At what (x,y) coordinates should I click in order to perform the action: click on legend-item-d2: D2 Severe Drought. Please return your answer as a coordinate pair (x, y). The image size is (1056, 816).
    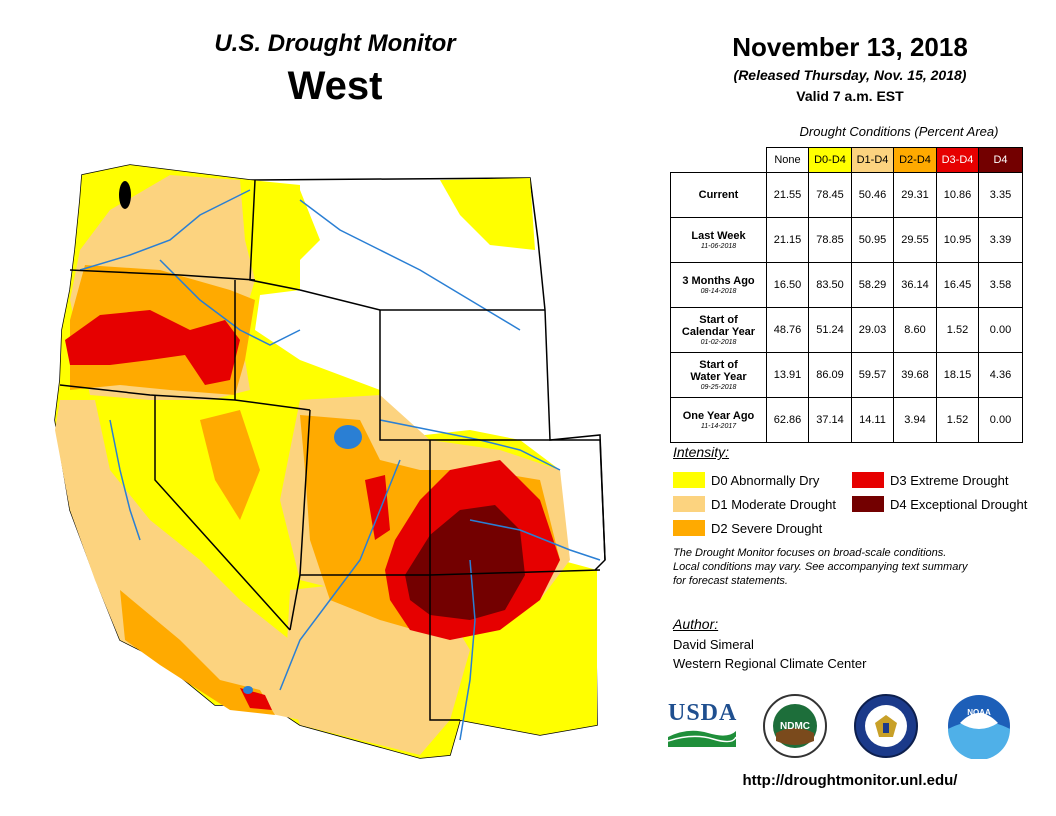
    Looking at the image, I should click on (747, 528).